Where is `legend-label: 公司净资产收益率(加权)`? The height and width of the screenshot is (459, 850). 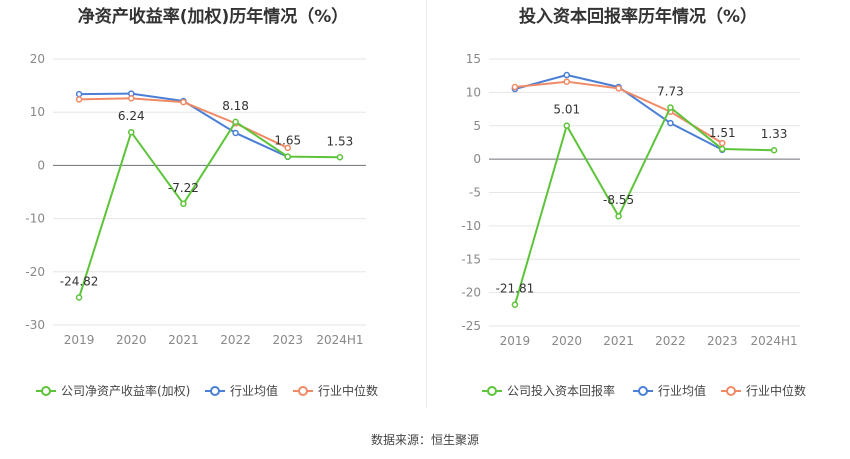
legend-label: 公司净资产收益率(加权) is located at coordinates (125, 390).